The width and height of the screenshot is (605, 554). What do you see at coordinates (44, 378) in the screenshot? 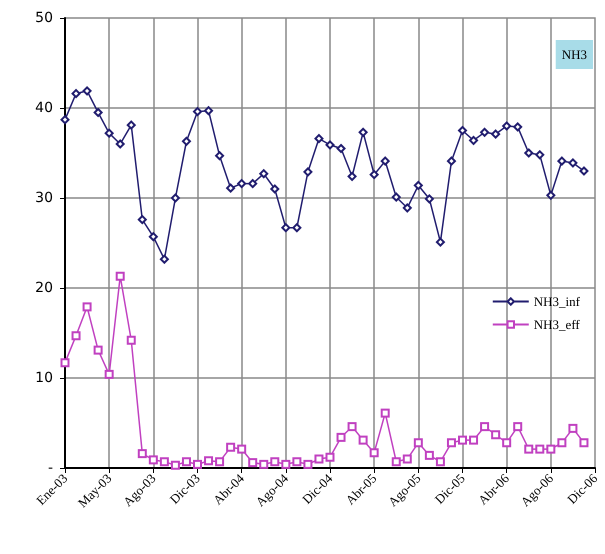
I see `y-tick-label: 10` at bounding box center [44, 378].